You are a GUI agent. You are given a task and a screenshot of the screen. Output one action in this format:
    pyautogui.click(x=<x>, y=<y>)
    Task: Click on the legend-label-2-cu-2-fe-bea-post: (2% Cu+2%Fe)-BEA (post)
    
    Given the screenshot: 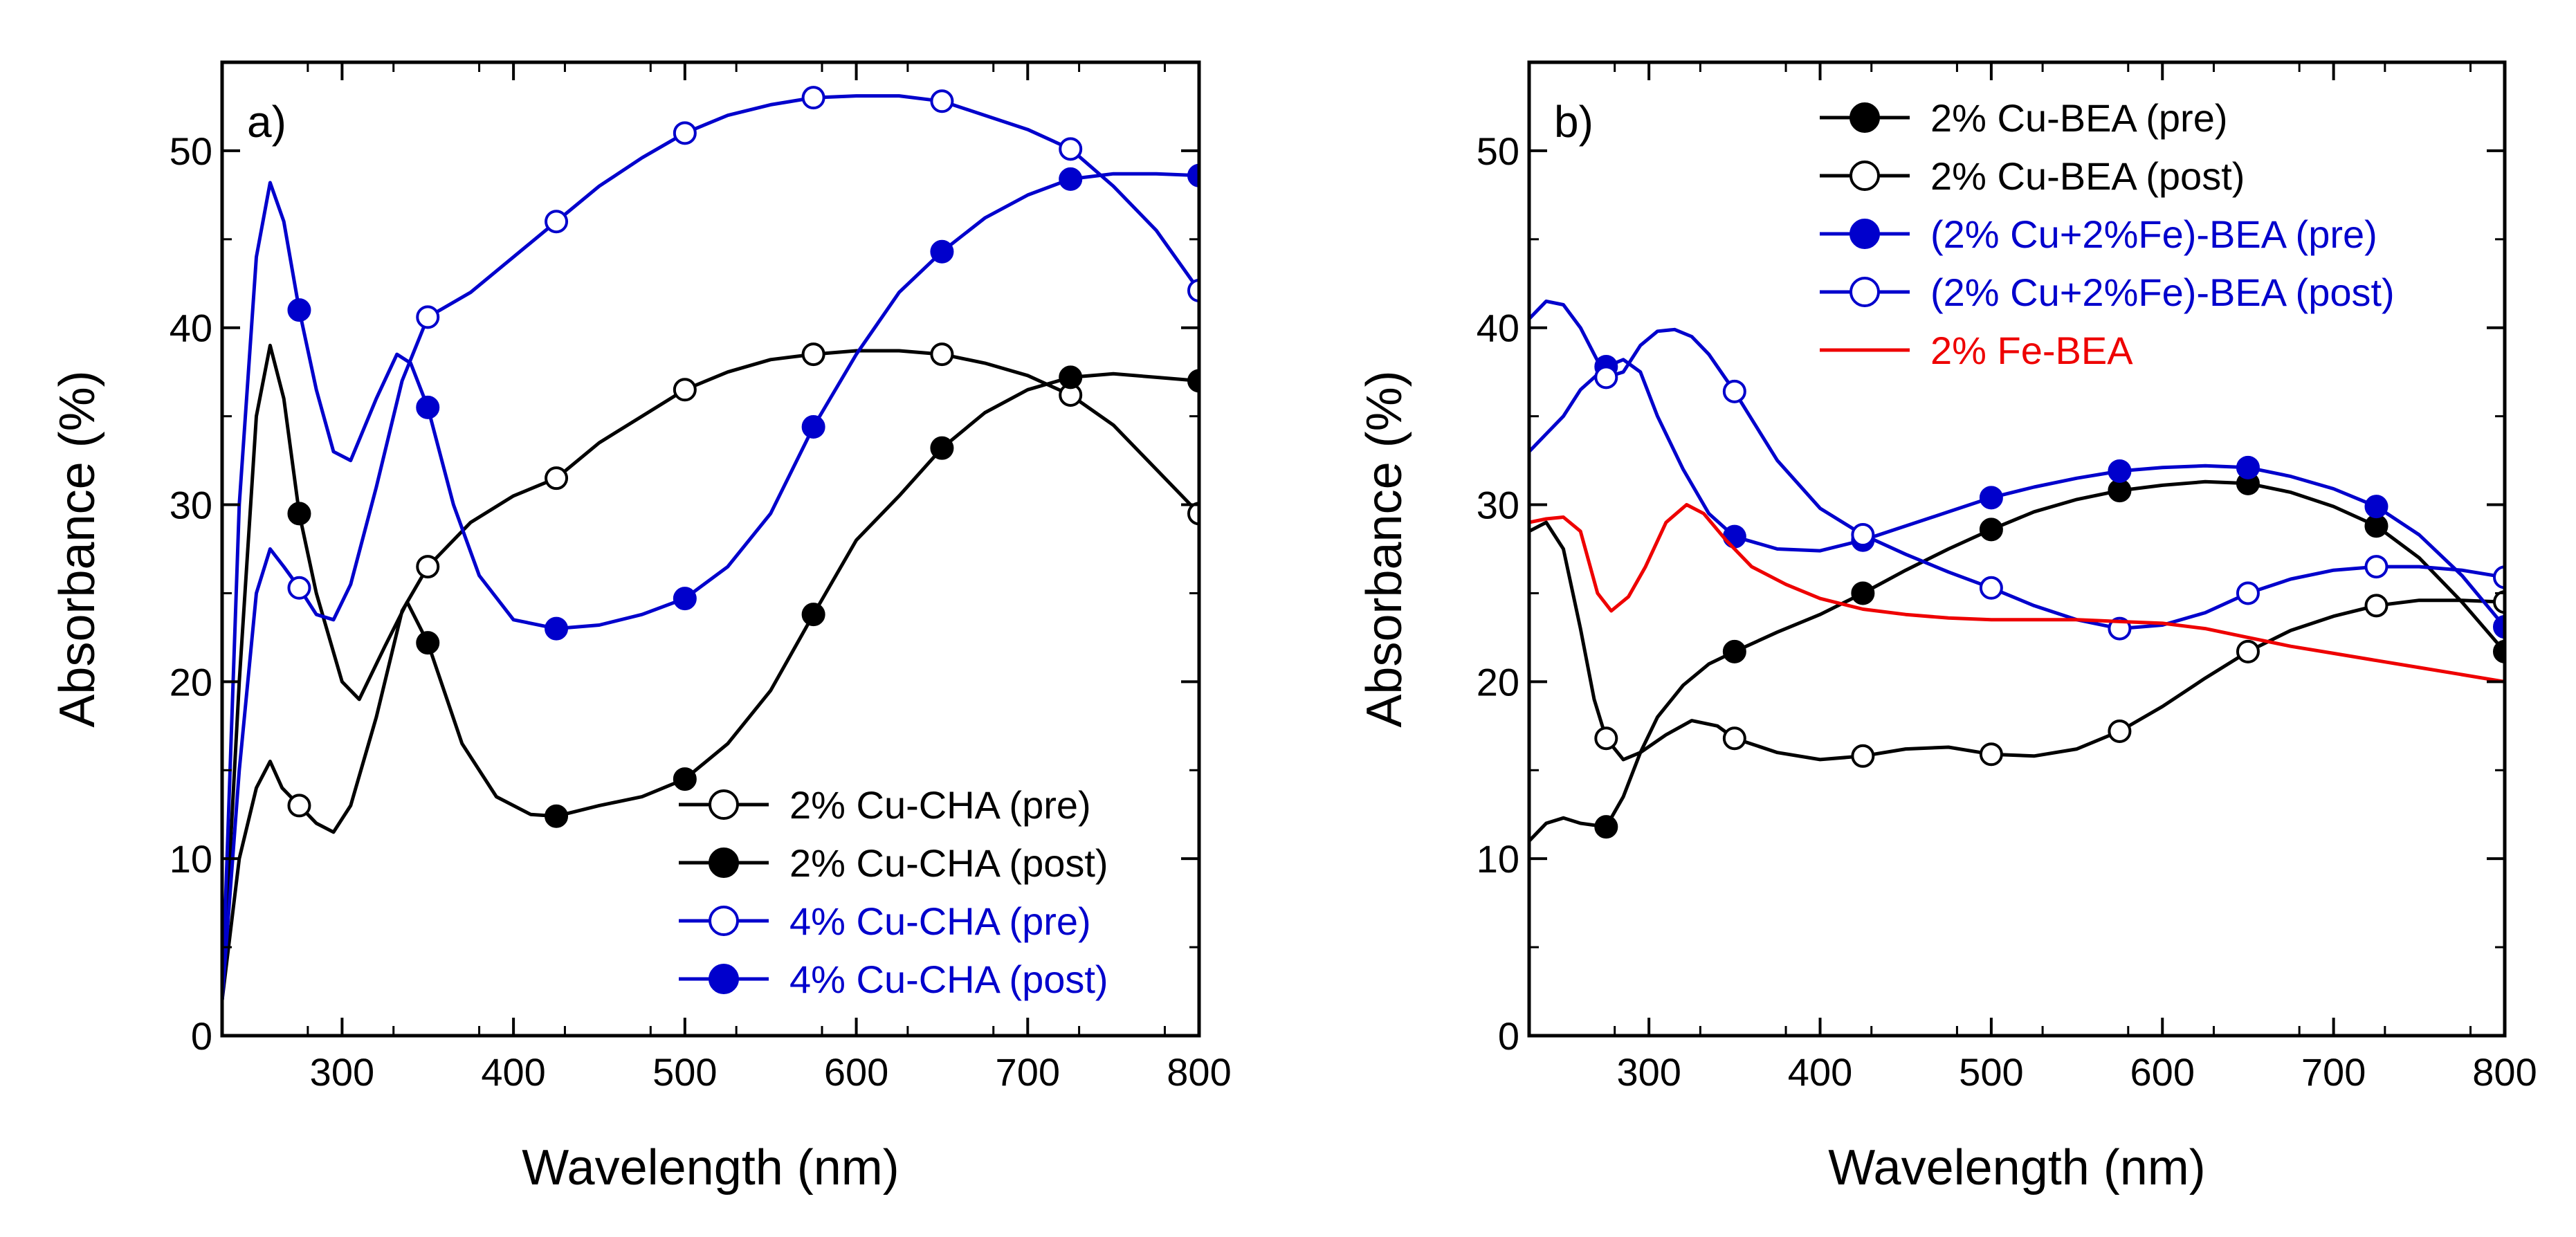 What is the action you would take?
    pyautogui.click(x=2163, y=292)
    